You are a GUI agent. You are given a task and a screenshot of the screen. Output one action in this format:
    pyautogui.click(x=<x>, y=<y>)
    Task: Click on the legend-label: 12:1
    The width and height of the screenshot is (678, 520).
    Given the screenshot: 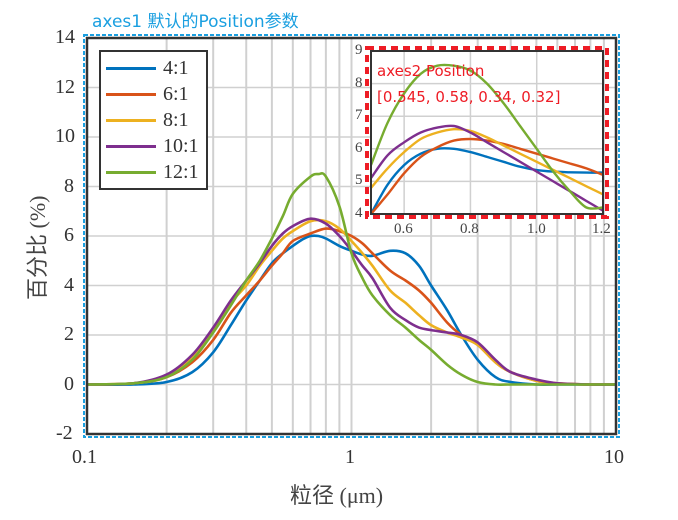 What is the action you would take?
    pyautogui.click(x=181, y=172)
    